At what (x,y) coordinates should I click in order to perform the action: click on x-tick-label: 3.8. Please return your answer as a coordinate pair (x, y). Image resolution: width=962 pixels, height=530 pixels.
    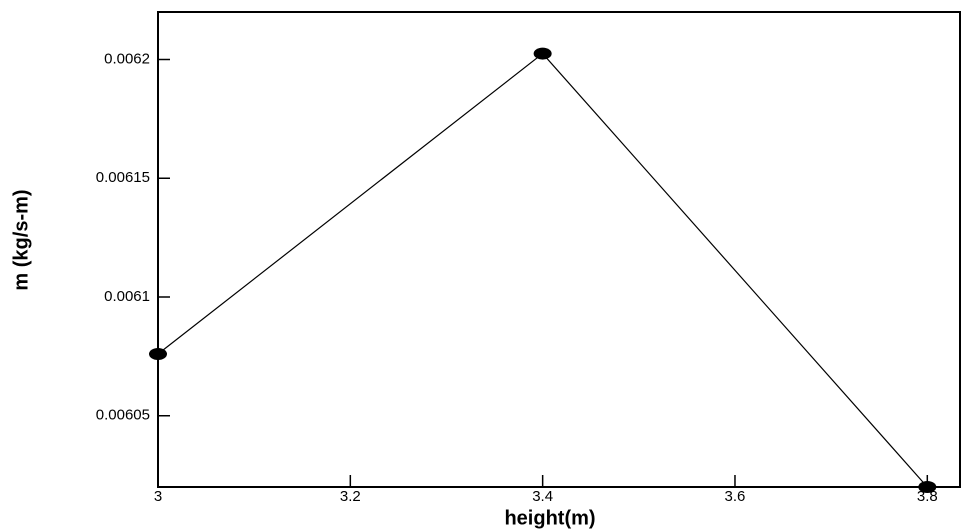
    Looking at the image, I should click on (927, 496).